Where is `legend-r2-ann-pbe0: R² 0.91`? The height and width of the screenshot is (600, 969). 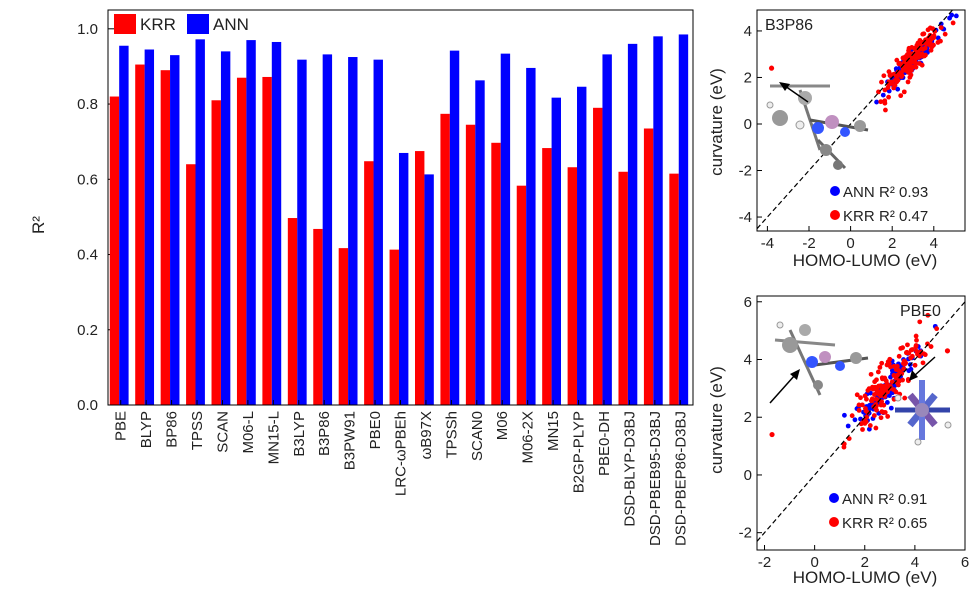 legend-r2-ann-pbe0: R² 0.91 is located at coordinates (902, 499).